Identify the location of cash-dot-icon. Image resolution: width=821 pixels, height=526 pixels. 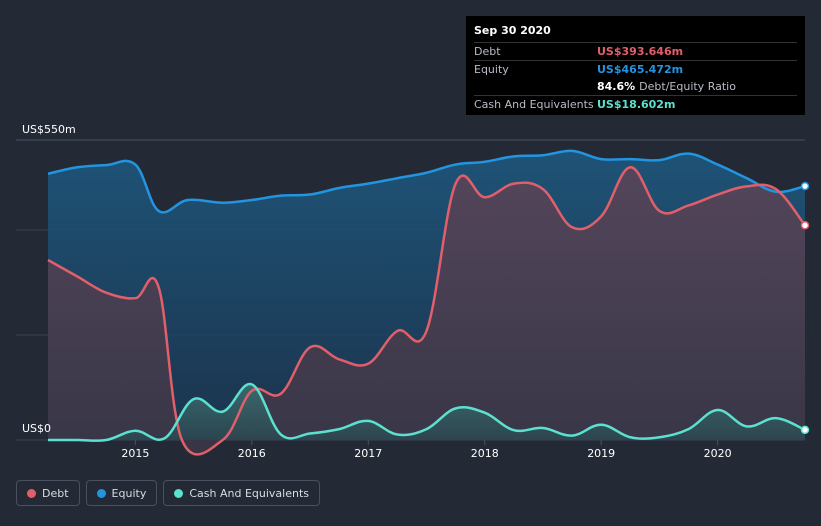
(179, 493).